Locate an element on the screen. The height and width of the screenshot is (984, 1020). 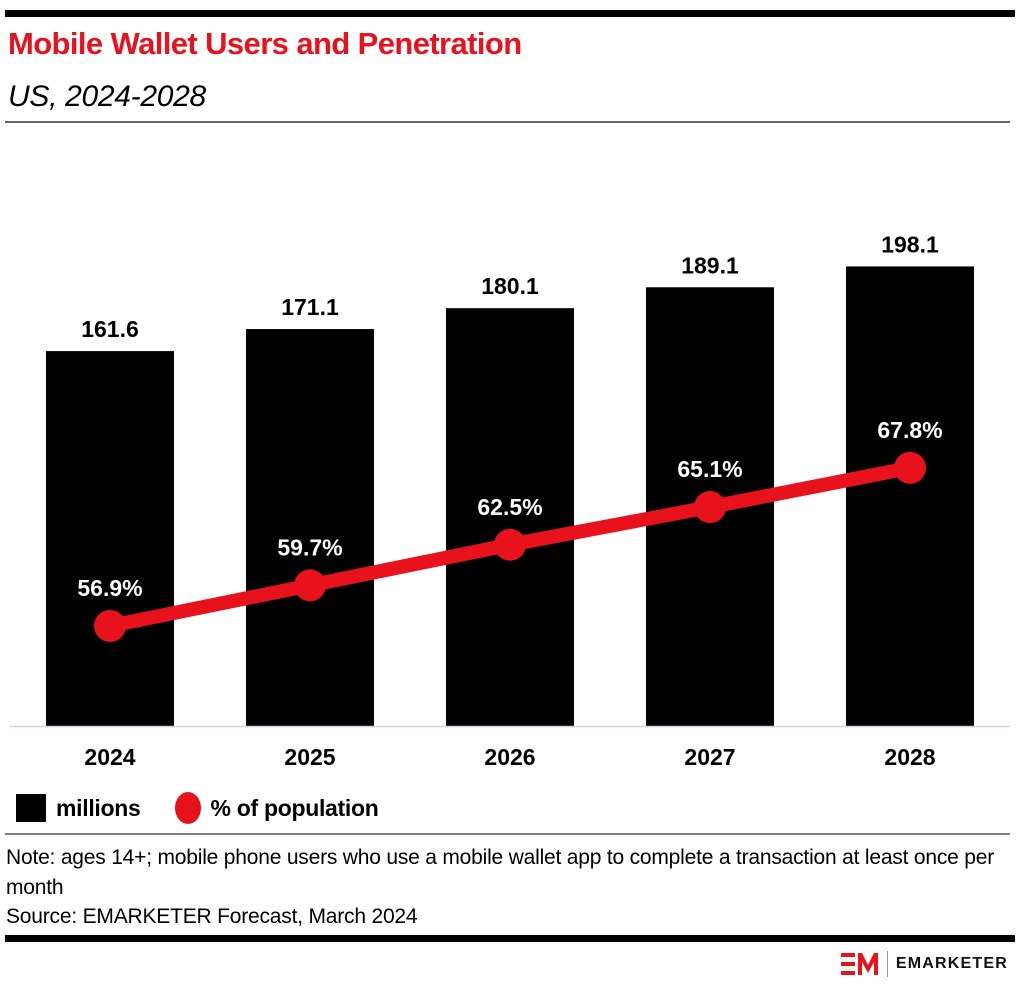
x-tick-label: 2027 is located at coordinates (709, 757).